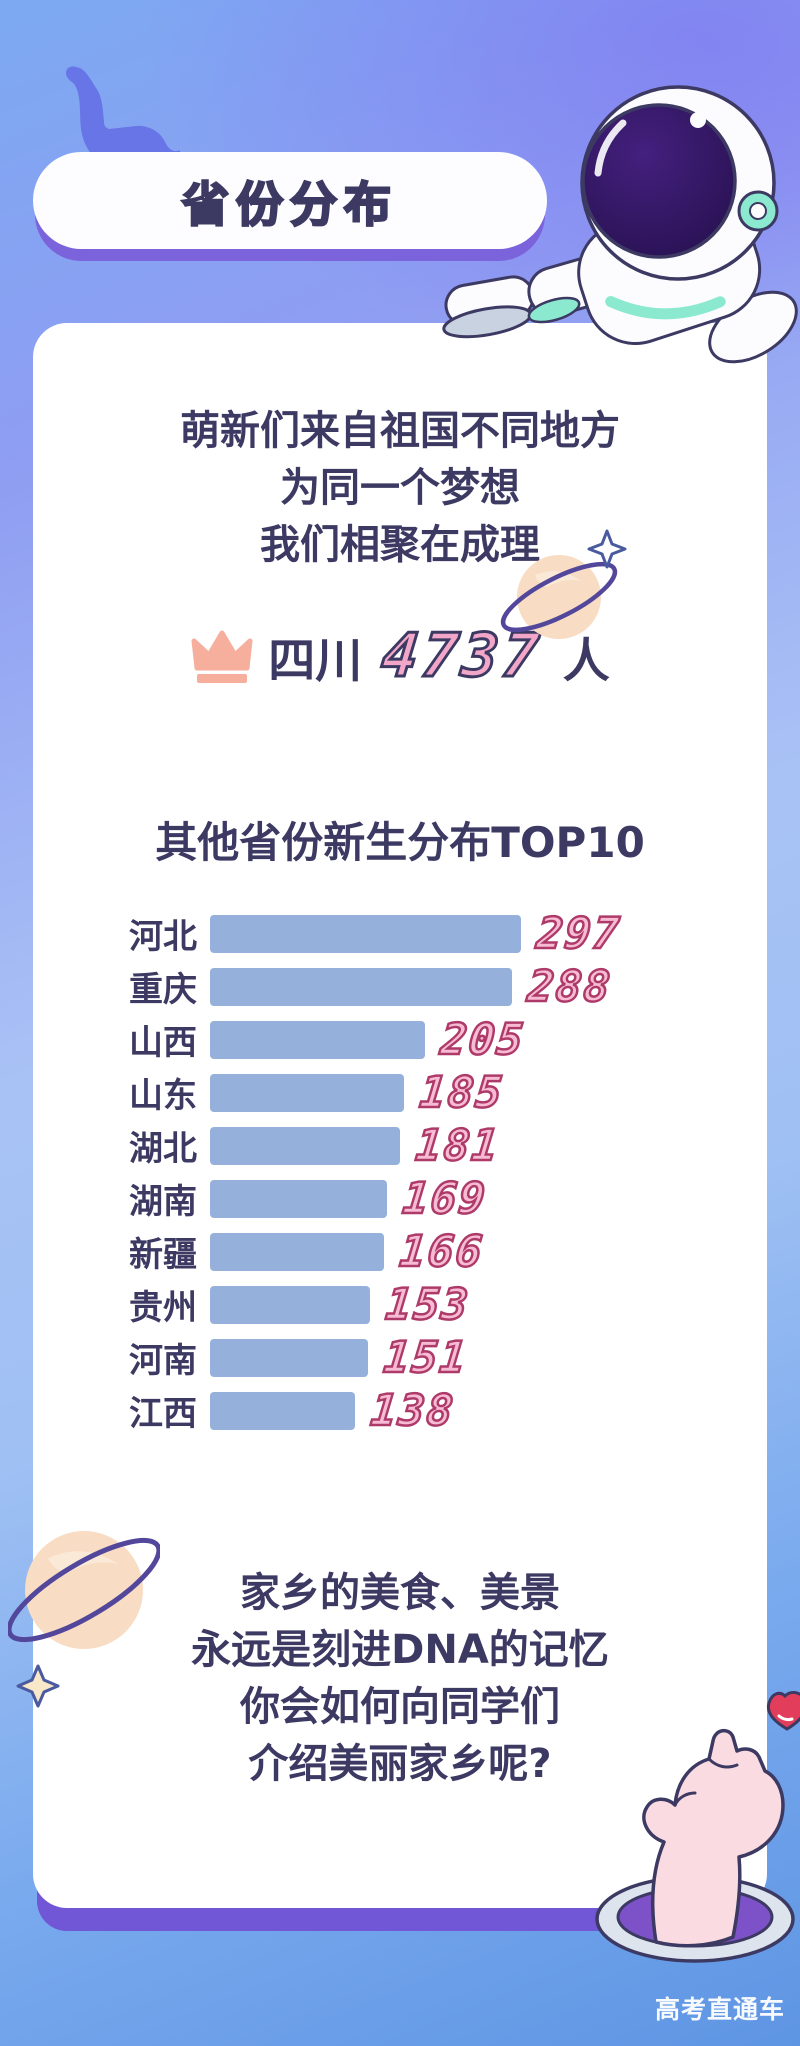  I want to click on bar-row: 山西 205, so click(375, 1039).